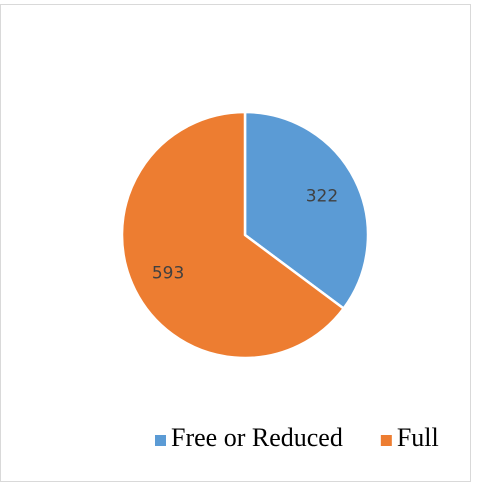 The image size is (477, 482). What do you see at coordinates (168, 274) in the screenshot?
I see `data-label: 593` at bounding box center [168, 274].